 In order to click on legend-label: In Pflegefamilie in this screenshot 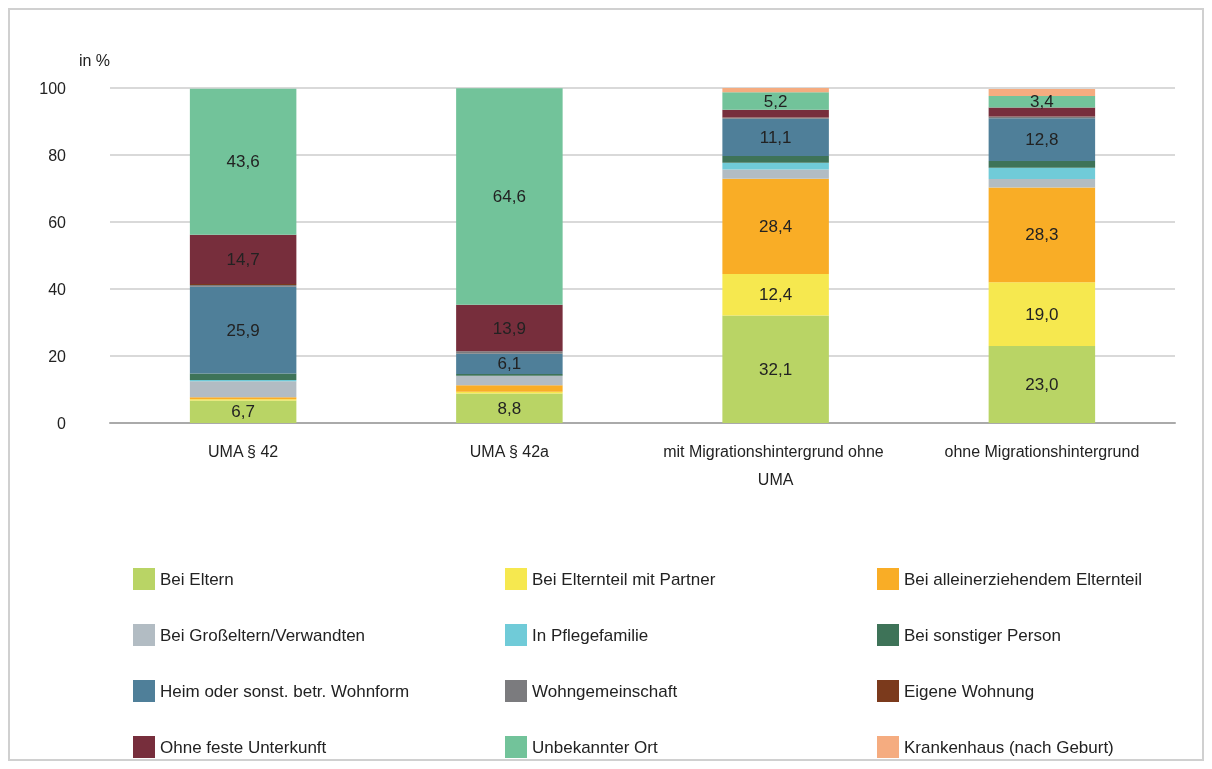, I will do `click(590, 635)`.